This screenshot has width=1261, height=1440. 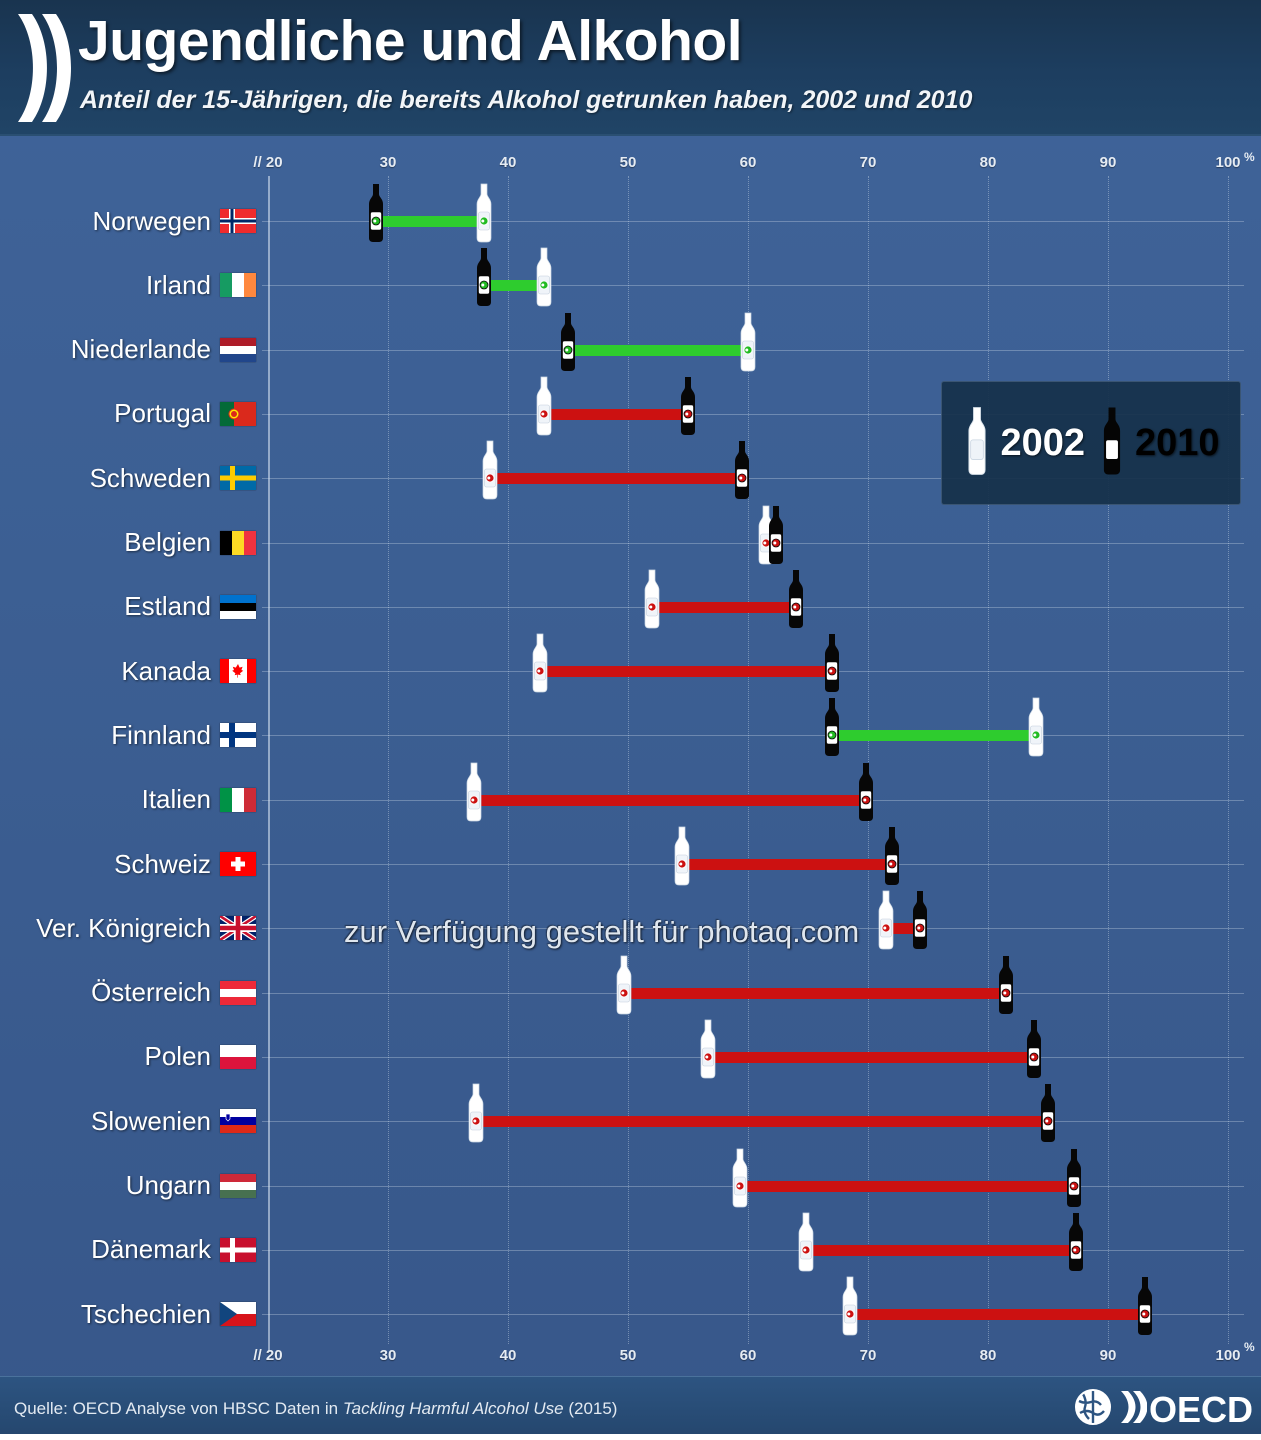 I want to click on legend-label-2002: 2002, so click(x=1042, y=442).